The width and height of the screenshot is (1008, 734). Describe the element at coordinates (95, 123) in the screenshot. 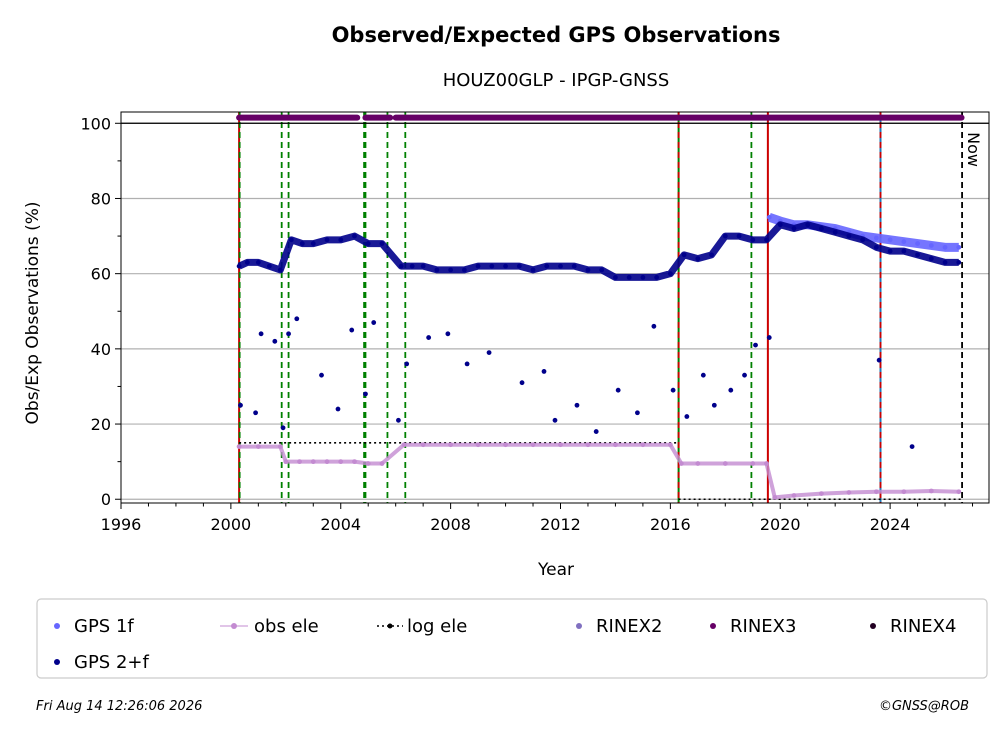

I see `y-tick-label: 100` at that location.